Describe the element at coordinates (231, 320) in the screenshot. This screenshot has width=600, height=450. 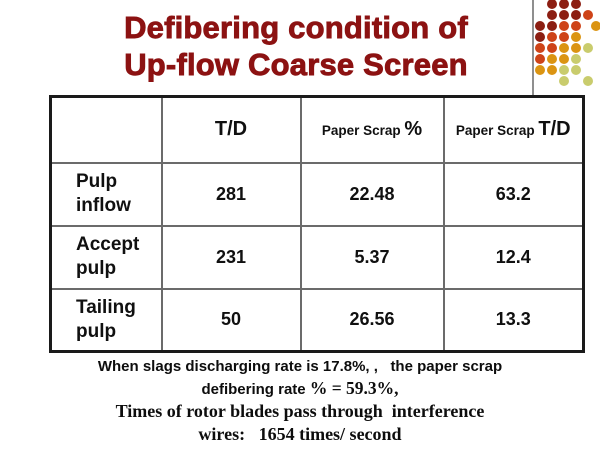
I see `tailing-pulp-td-value: 50` at that location.